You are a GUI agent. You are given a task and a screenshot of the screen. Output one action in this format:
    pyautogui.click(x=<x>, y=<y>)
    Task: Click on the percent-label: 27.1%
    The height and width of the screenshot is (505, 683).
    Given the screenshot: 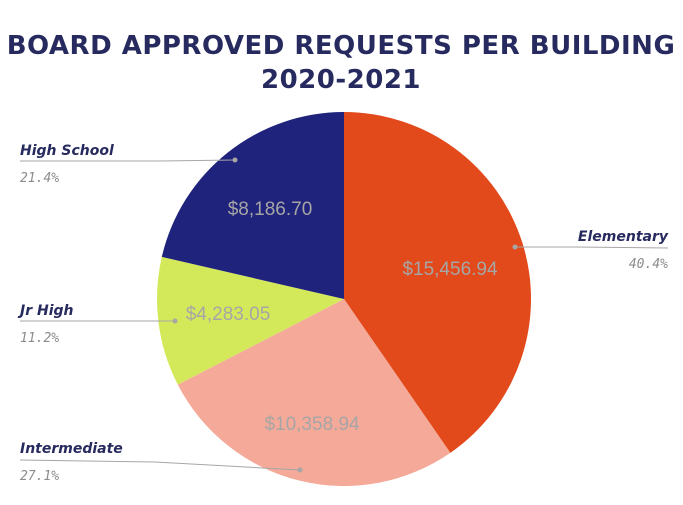 What is the action you would take?
    pyautogui.click(x=39, y=476)
    